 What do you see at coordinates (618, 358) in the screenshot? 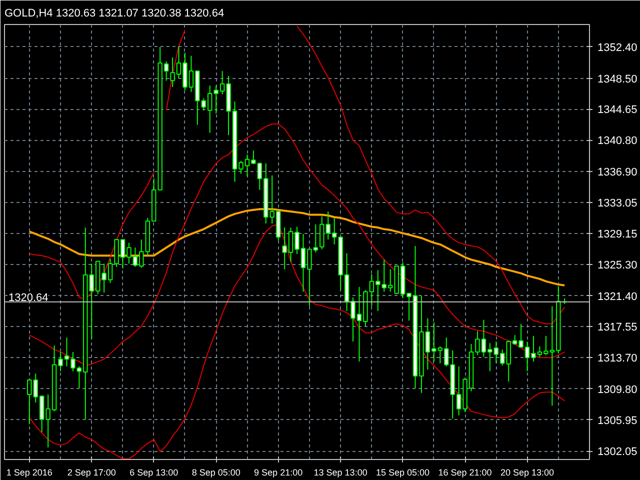
I see `y-tick-label: 1313.70` at bounding box center [618, 358].